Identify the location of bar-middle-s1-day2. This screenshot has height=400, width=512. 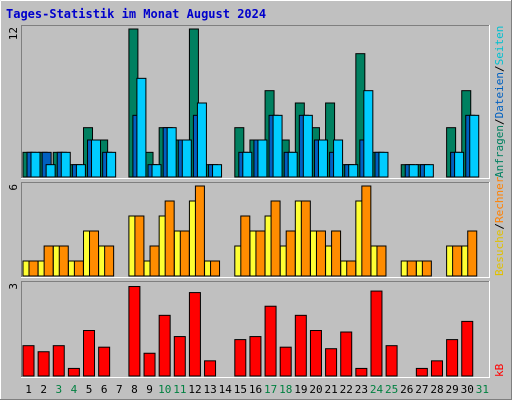
(48, 261).